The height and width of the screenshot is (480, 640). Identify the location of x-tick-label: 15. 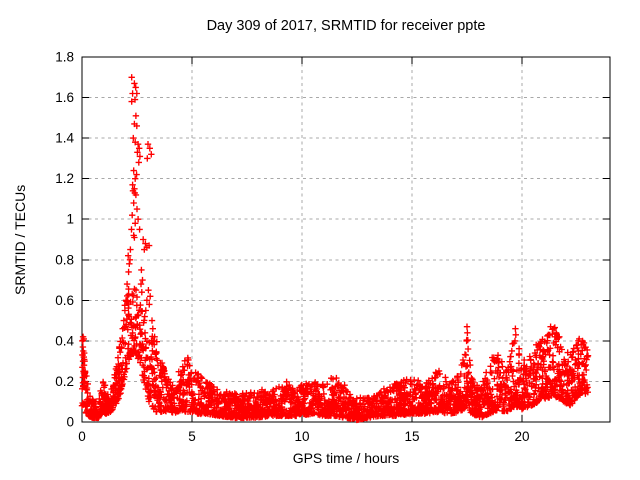
(411, 436).